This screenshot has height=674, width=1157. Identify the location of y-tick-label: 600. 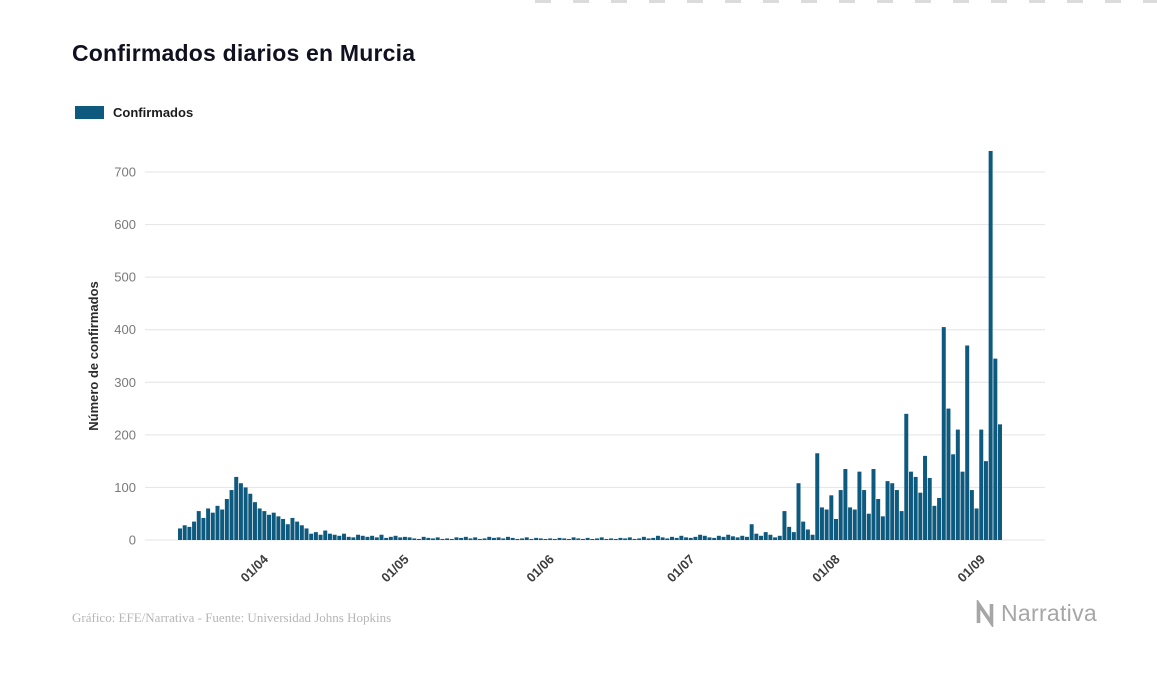
(125, 224).